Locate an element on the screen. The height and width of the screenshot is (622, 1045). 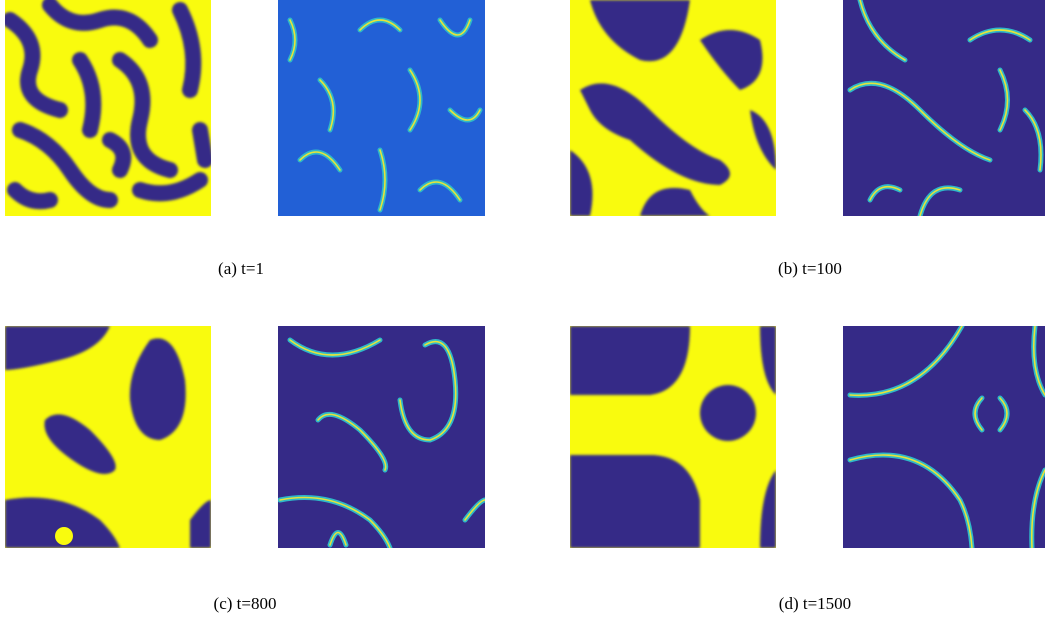
subfigure-caption: (c) t=800 is located at coordinates (245, 603).